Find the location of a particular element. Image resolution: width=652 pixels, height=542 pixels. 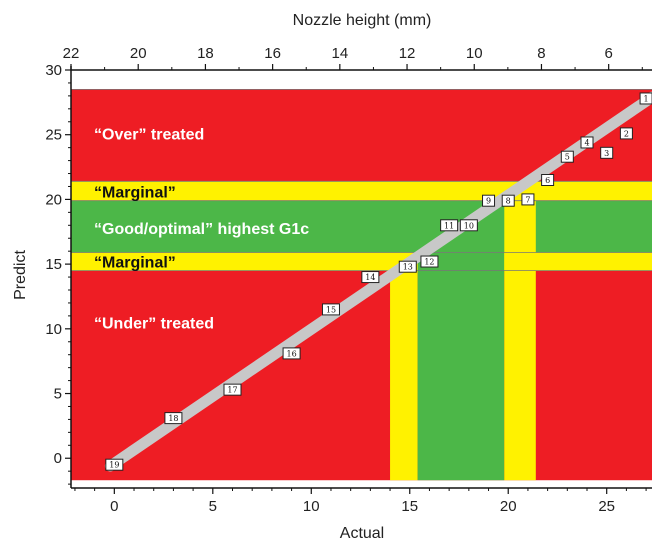

x2-axis-title: Nozzle height (mm) is located at coordinates (362, 20).